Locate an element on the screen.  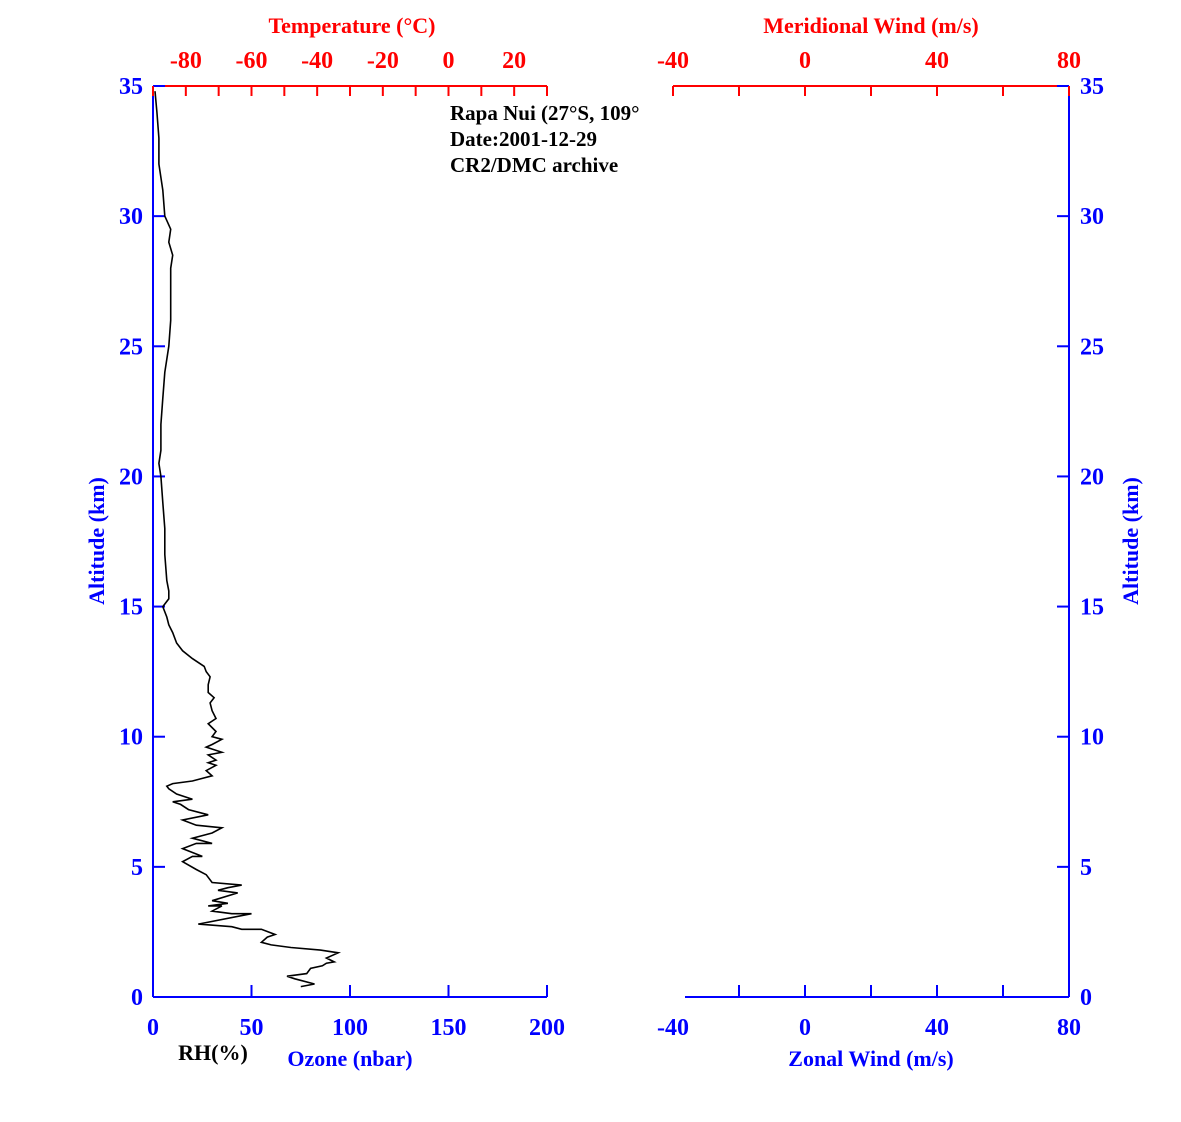
right-x-tick-label: 80 is located at coordinates (1069, 1028).